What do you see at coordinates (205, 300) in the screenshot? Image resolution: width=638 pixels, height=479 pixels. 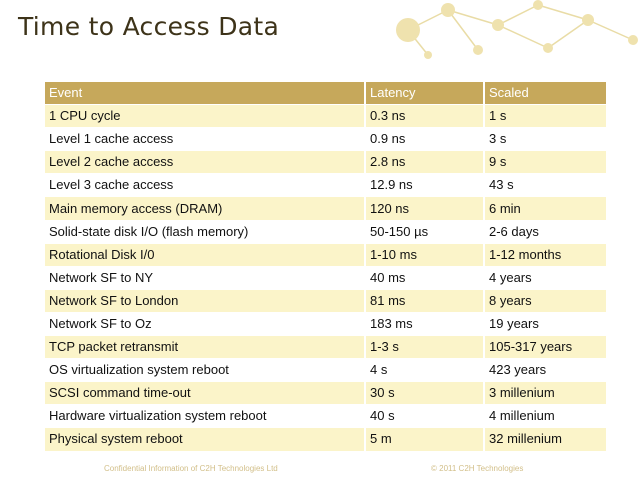 I see `event-cell: Network SF to London` at bounding box center [205, 300].